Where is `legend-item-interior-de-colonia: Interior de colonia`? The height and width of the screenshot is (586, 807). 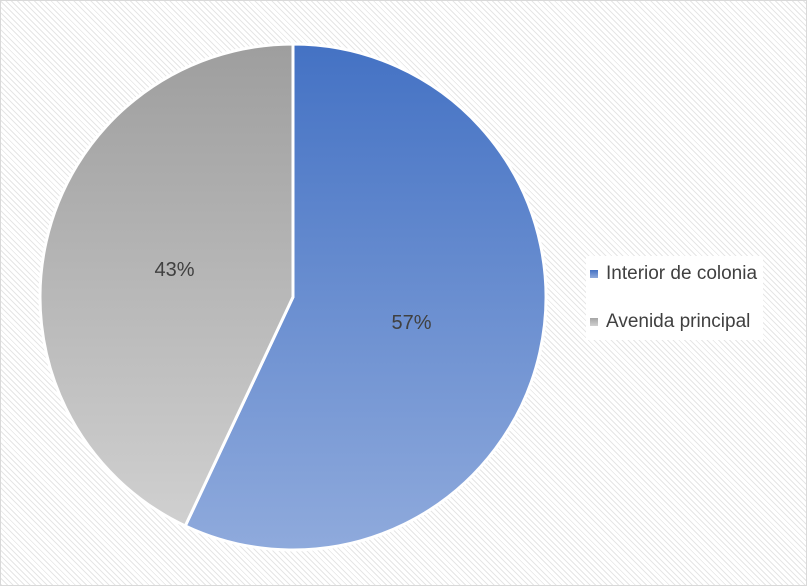 legend-item-interior-de-colonia: Interior de colonia is located at coordinates (673, 274).